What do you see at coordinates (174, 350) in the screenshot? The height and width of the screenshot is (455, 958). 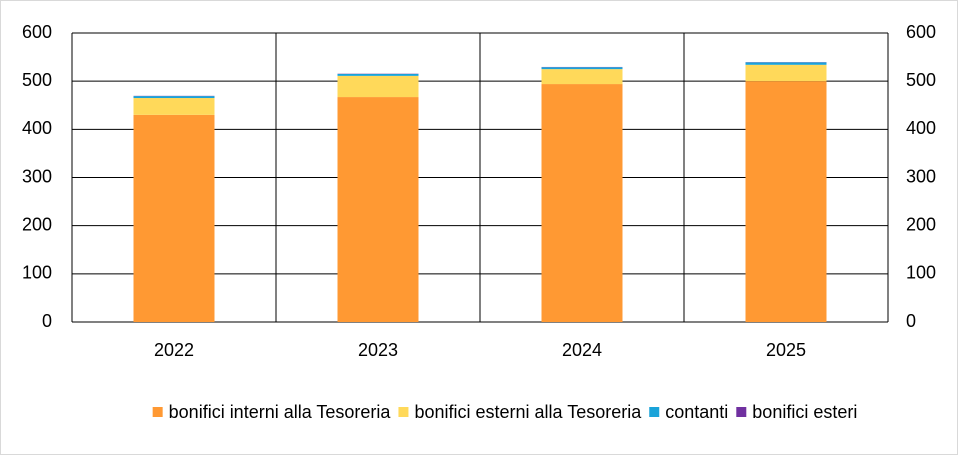 I see `x-tick-label: 2022` at bounding box center [174, 350].